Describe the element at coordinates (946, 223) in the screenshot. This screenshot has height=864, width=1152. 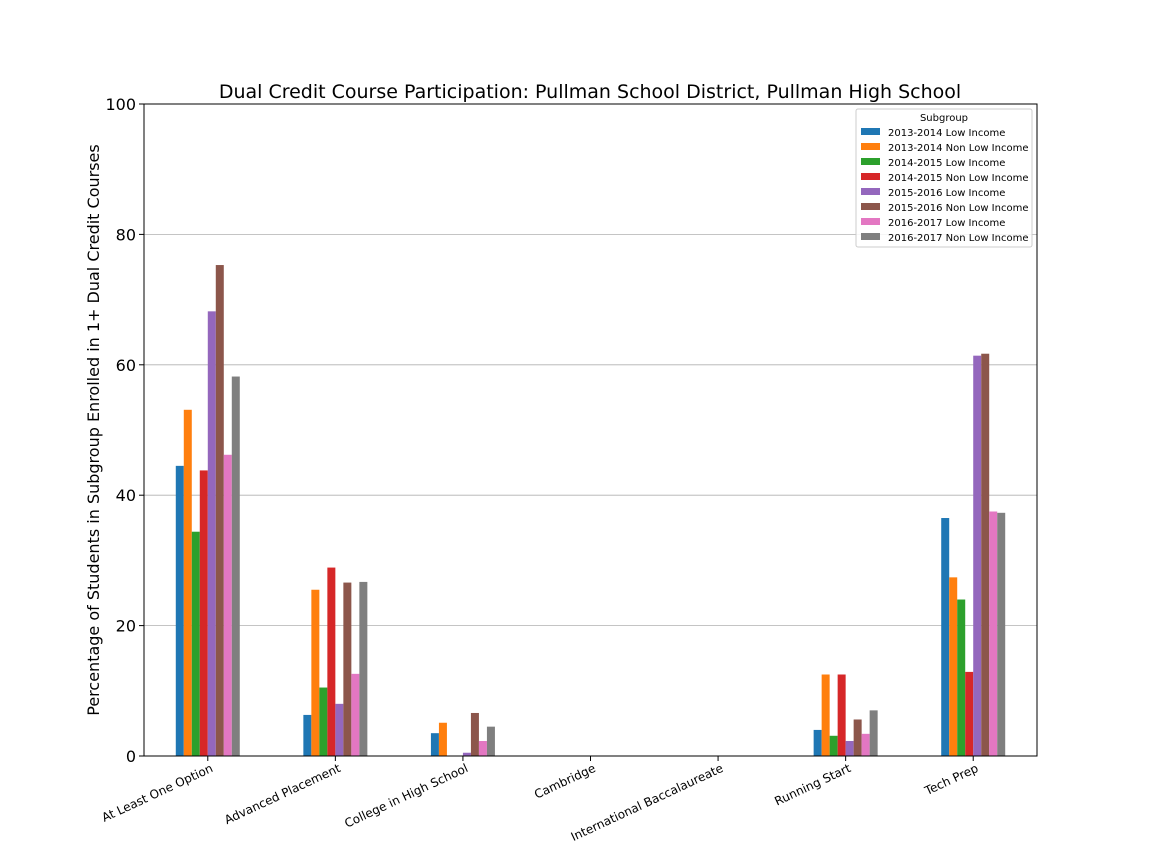
I see `legend-label: 2016-2017 Low Income` at that location.